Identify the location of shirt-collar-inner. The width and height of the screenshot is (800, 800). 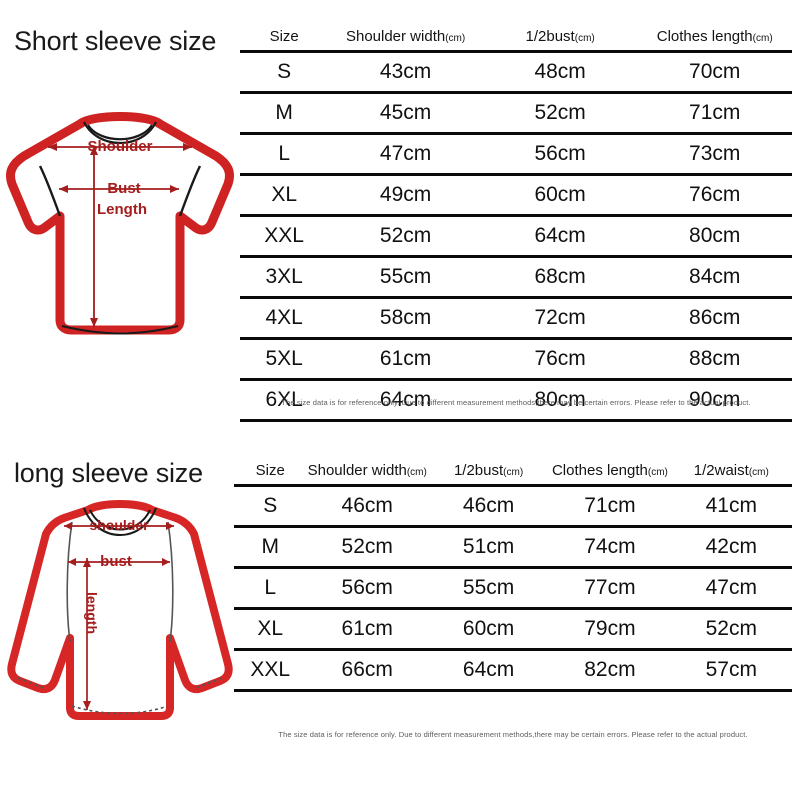
(120, 520).